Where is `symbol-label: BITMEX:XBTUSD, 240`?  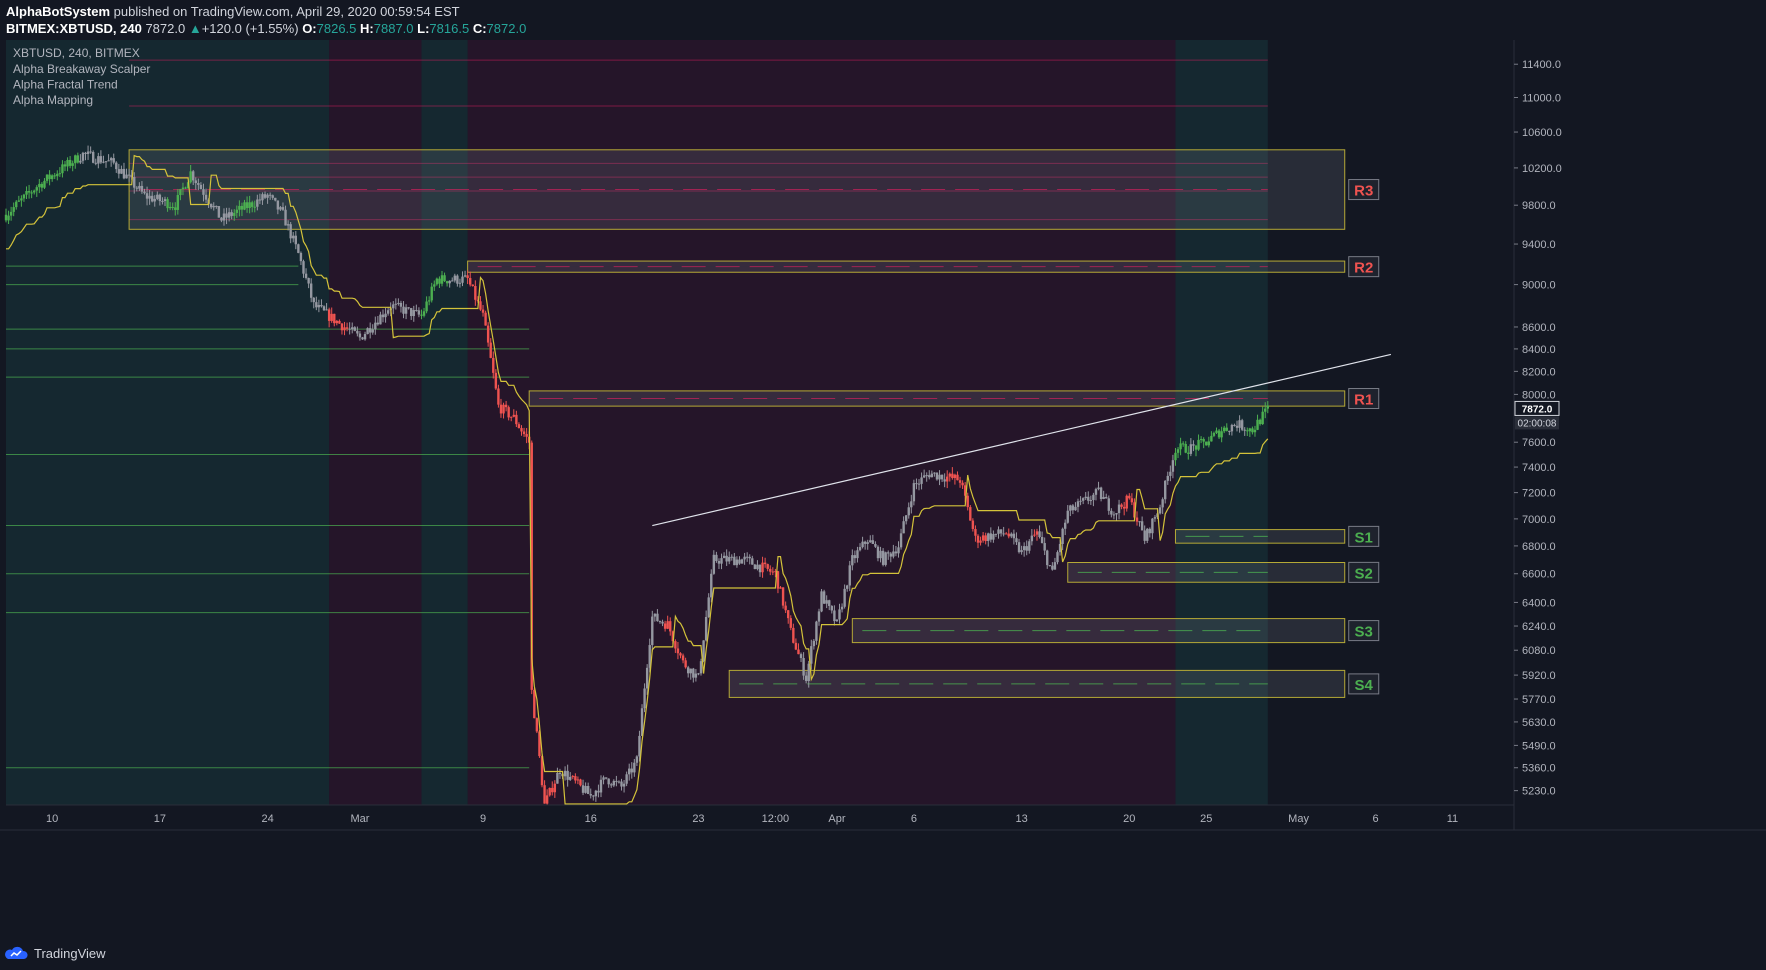
symbol-label: BITMEX:XBTUSD, 240 is located at coordinates (74, 28).